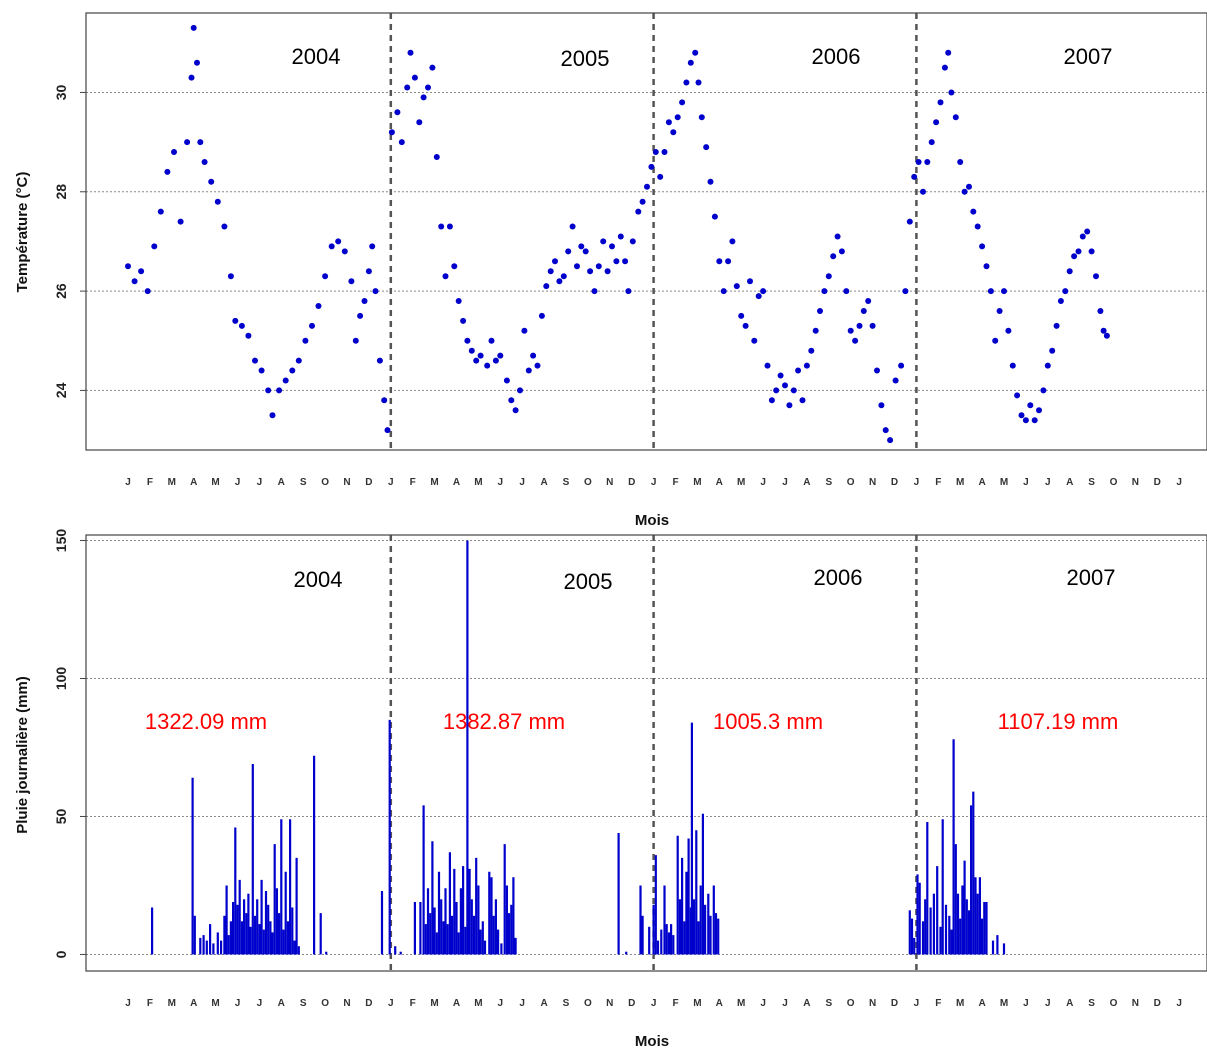 This screenshot has height=1048, width=1207. What do you see at coordinates (61, 92) in the screenshot?
I see `temperature-y-tick-label: 30` at bounding box center [61, 92].